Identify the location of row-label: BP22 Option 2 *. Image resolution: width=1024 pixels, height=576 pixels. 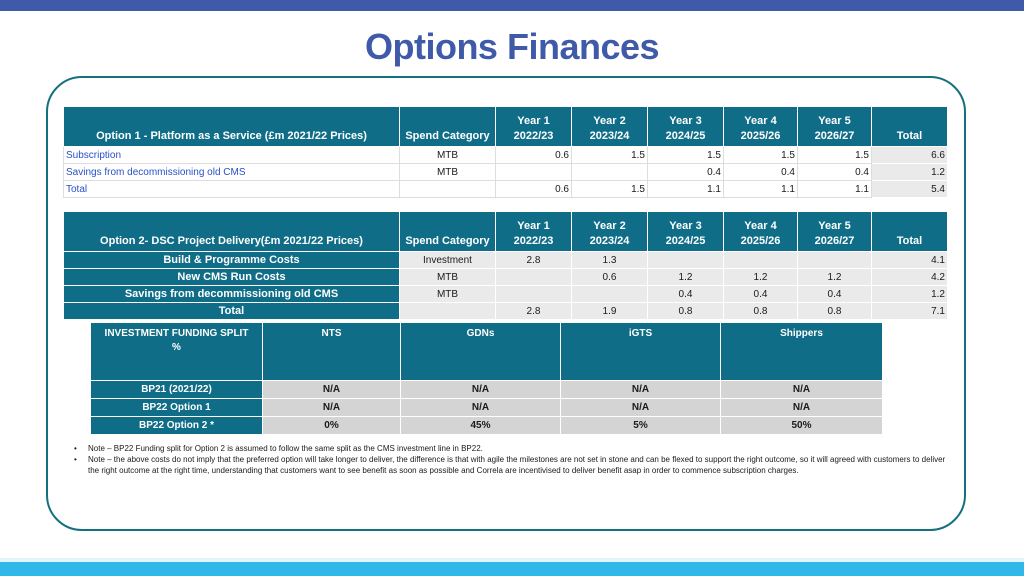
(176, 425).